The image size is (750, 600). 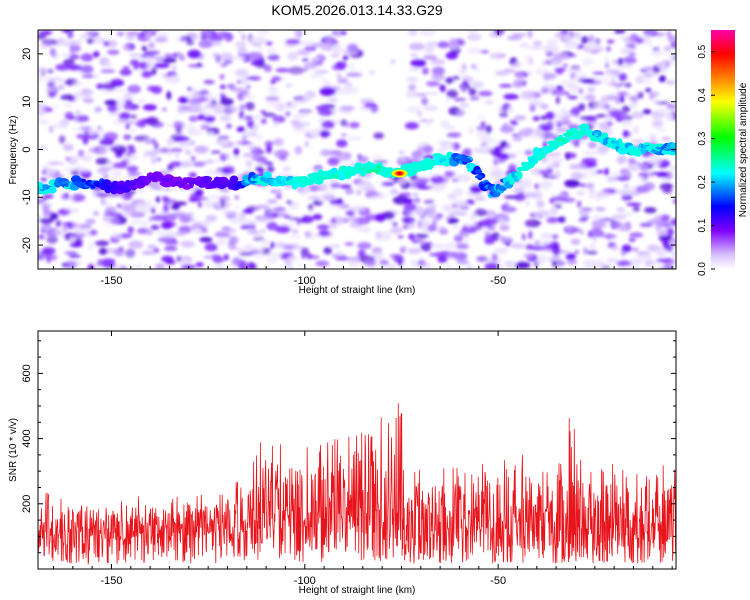 What do you see at coordinates (27, 54) in the screenshot?
I see `y-tick-label: 20` at bounding box center [27, 54].